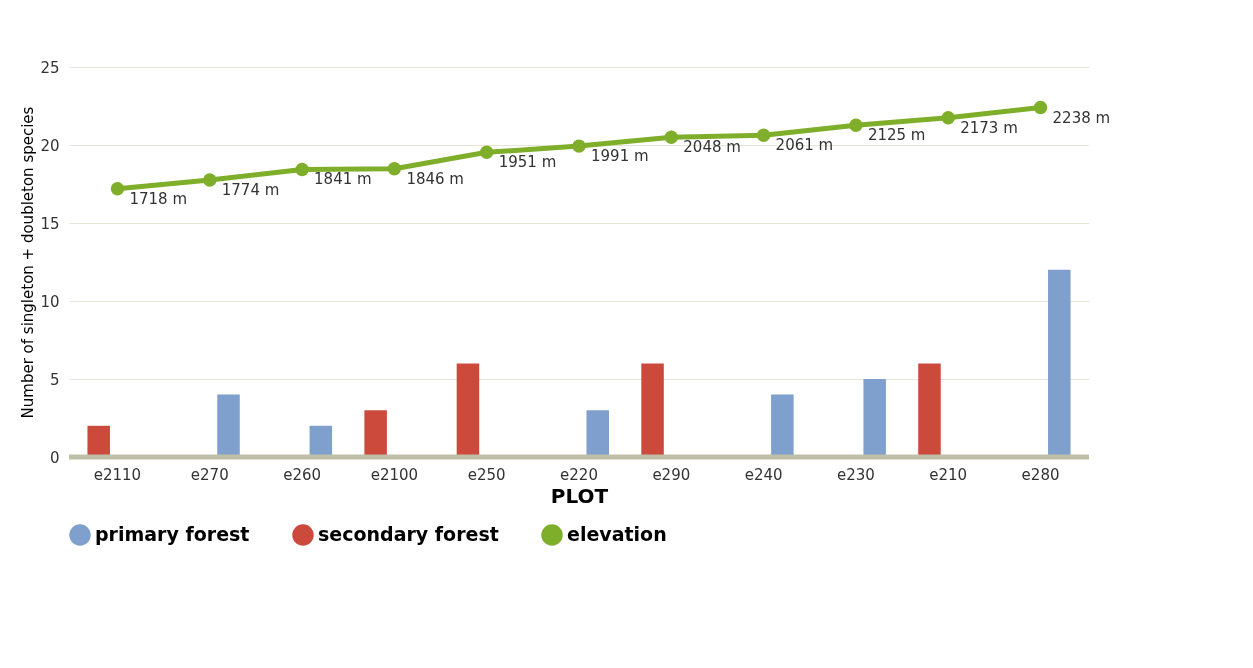 This screenshot has height=668, width=1253. Describe the element at coordinates (50, 67) in the screenshot. I see `y-tick-label: 25` at that location.